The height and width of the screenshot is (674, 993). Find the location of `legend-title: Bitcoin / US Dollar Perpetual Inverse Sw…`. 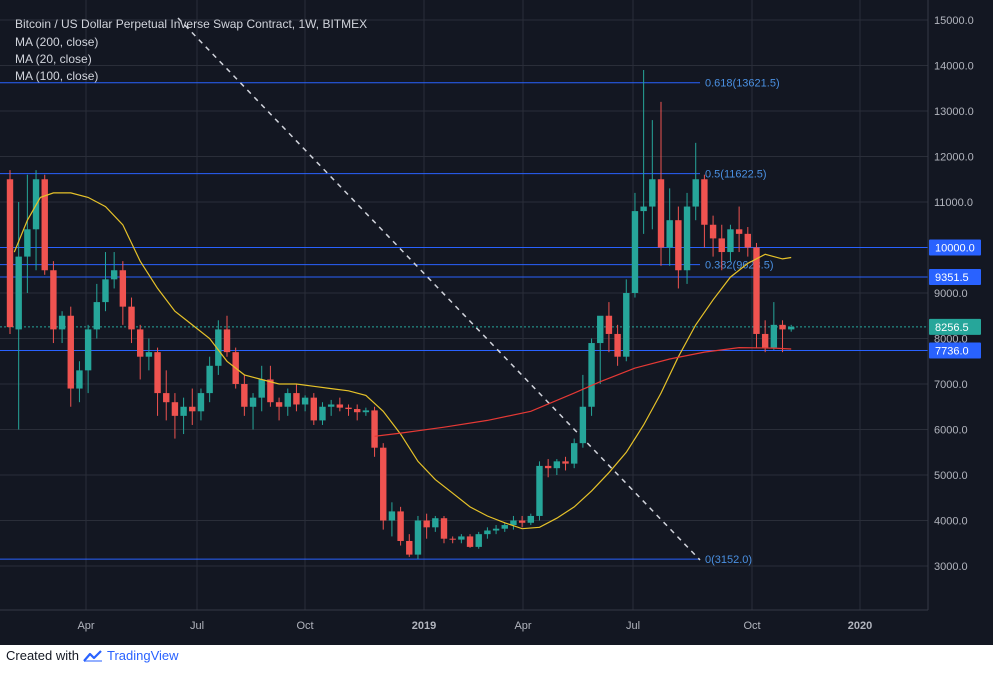

legend-title: Bitcoin / US Dollar Perpetual Inverse Sw… is located at coordinates (191, 24).